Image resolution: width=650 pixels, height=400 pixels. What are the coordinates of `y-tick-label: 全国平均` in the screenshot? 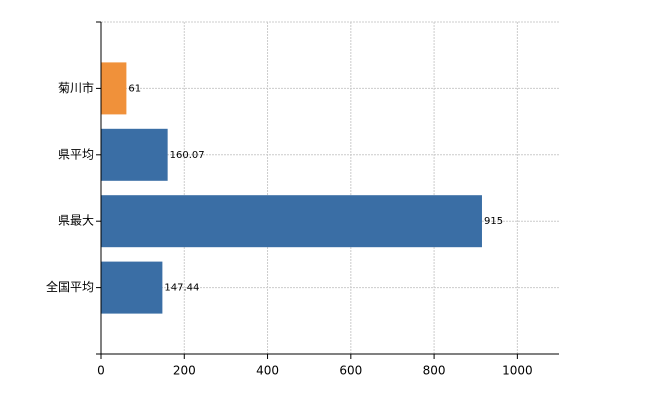 It's located at (70, 286).